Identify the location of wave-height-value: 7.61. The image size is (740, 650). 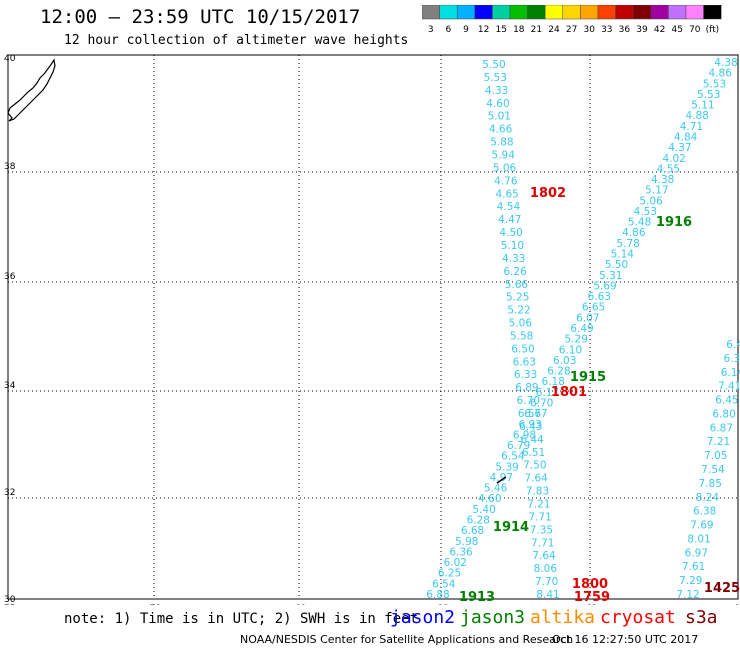
(693, 567).